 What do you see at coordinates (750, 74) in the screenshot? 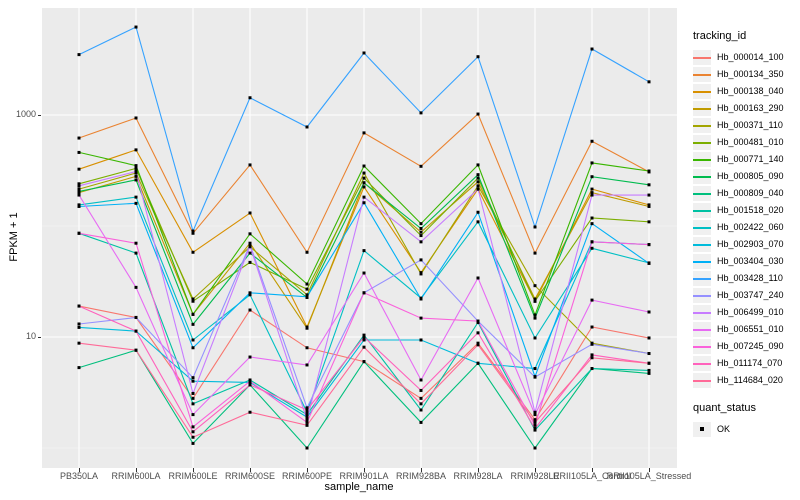
I see `legend-label: Hb_000134_350` at bounding box center [750, 74].